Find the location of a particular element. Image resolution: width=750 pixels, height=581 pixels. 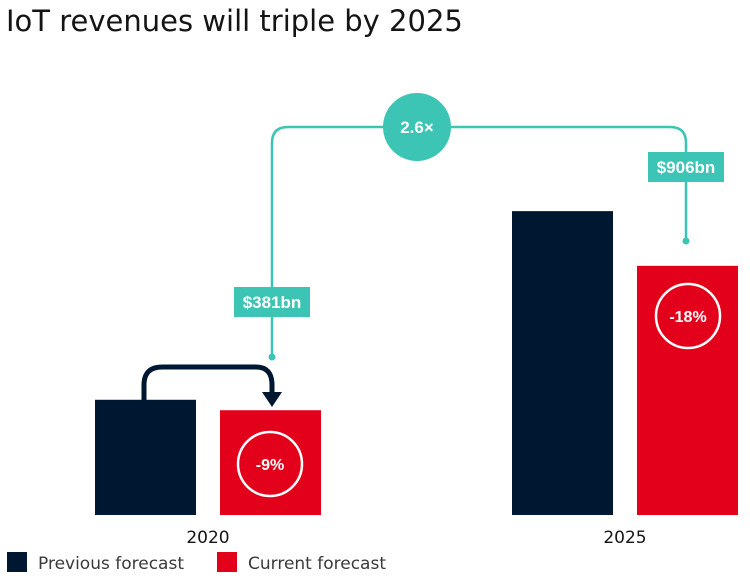

bar-current-2025 is located at coordinates (687, 390).